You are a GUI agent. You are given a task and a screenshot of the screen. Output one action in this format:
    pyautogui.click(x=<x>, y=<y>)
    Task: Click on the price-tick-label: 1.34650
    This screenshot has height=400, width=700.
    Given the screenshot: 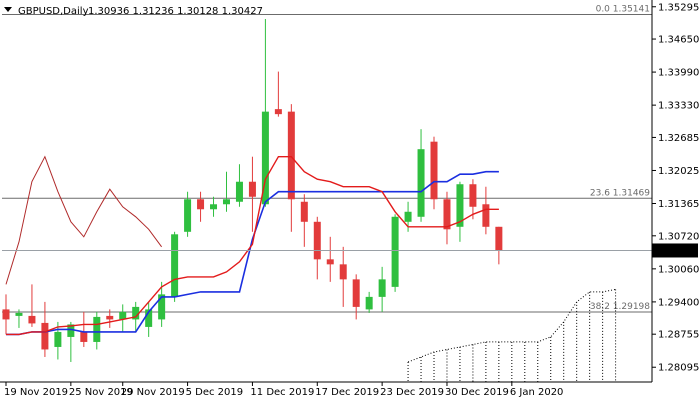 What is the action you would take?
    pyautogui.click(x=678, y=40)
    